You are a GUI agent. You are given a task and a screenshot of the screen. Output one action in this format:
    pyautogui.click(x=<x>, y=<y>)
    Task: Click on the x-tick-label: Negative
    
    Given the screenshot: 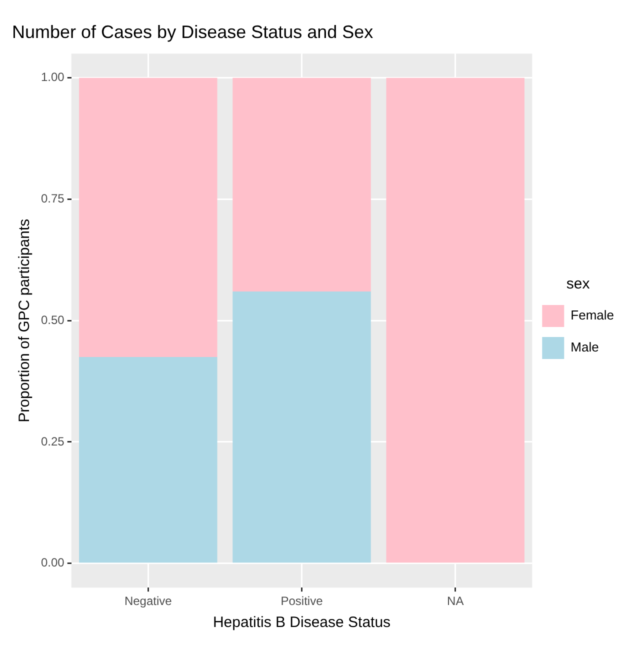 What is the action you would take?
    pyautogui.click(x=148, y=601)
    